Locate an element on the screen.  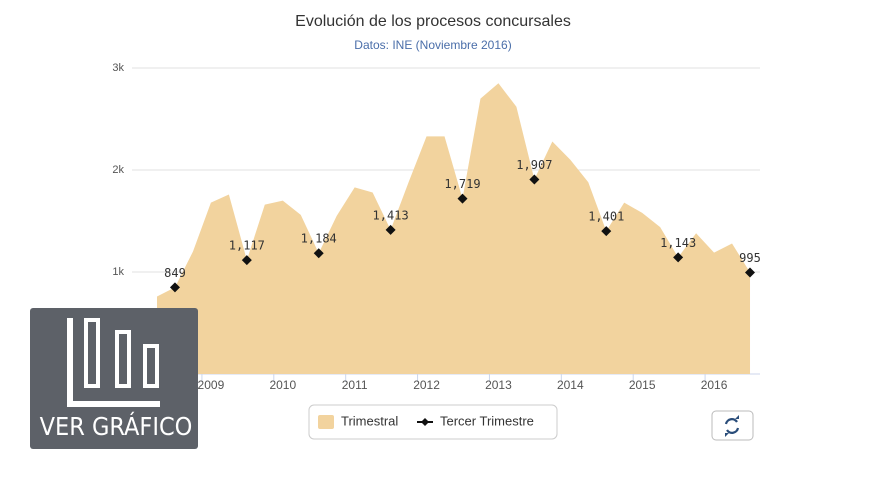
refresh-icon is located at coordinates (732, 426).